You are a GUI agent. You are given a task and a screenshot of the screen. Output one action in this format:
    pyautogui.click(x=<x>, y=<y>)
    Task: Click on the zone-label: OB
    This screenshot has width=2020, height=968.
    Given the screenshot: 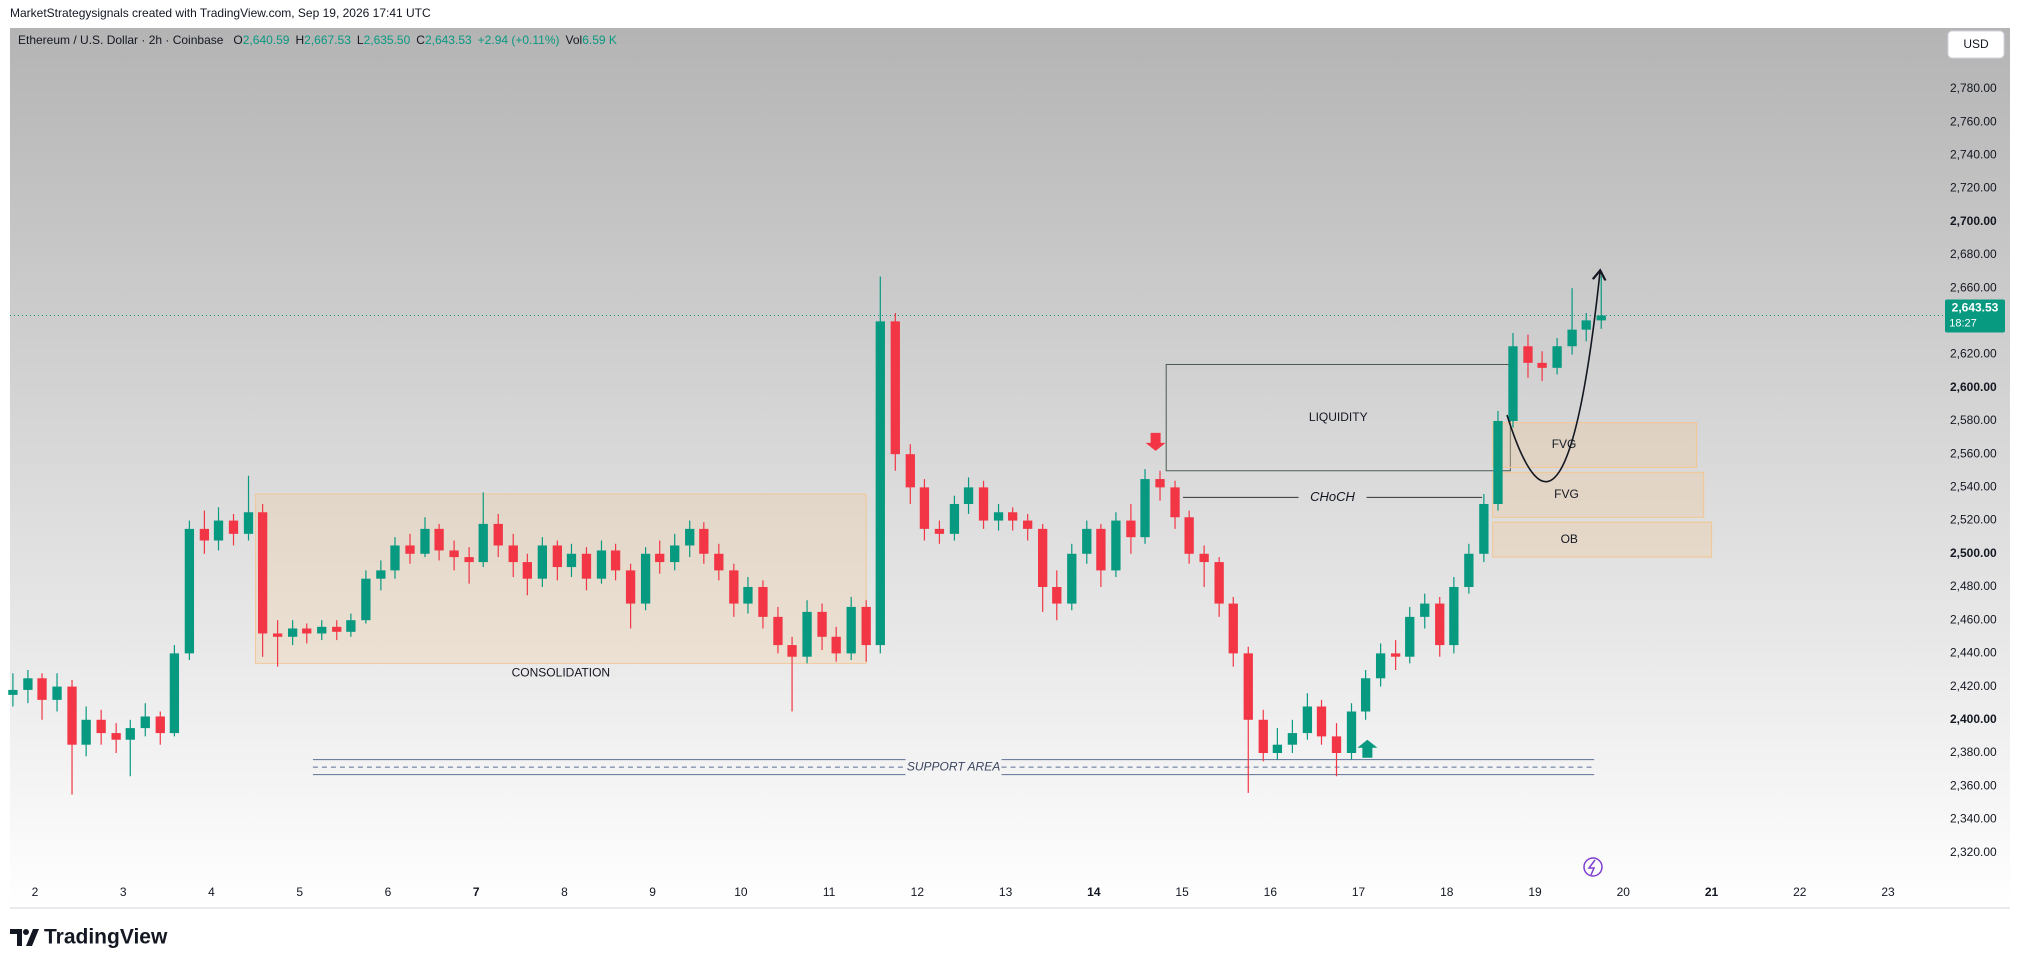 What is the action you would take?
    pyautogui.click(x=1569, y=539)
    